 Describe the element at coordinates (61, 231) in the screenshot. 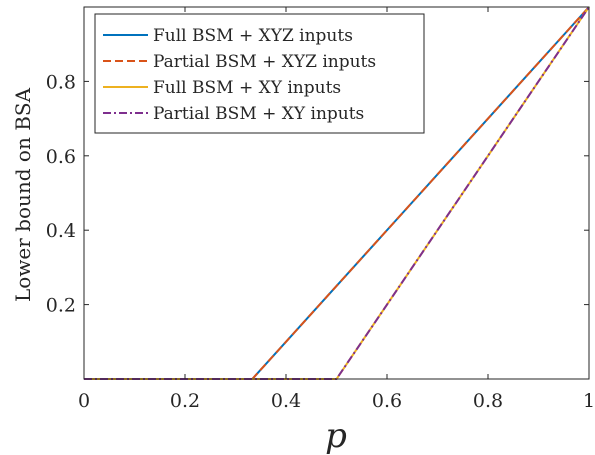

I see `y-tick-label: 0.4` at that location.